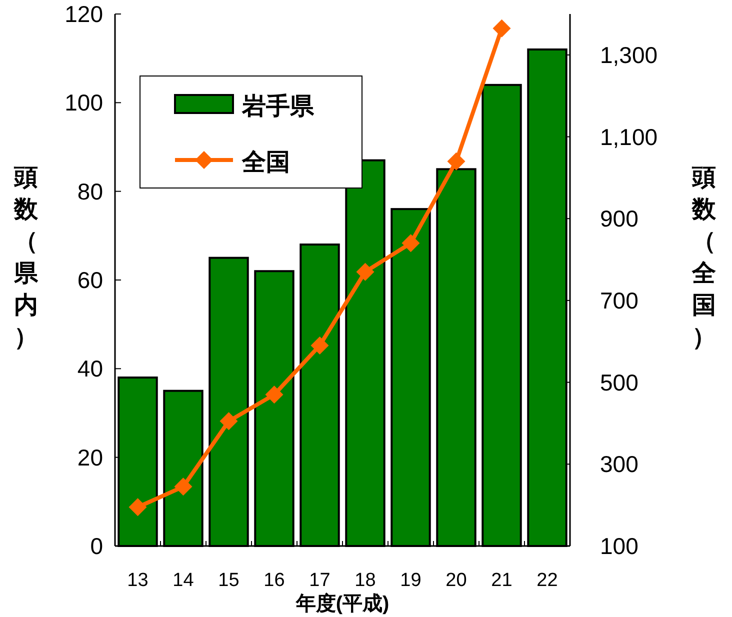 Image resolution: width=732 pixels, height=617 pixels. I want to click on x-tick-label: 21, so click(501, 580).